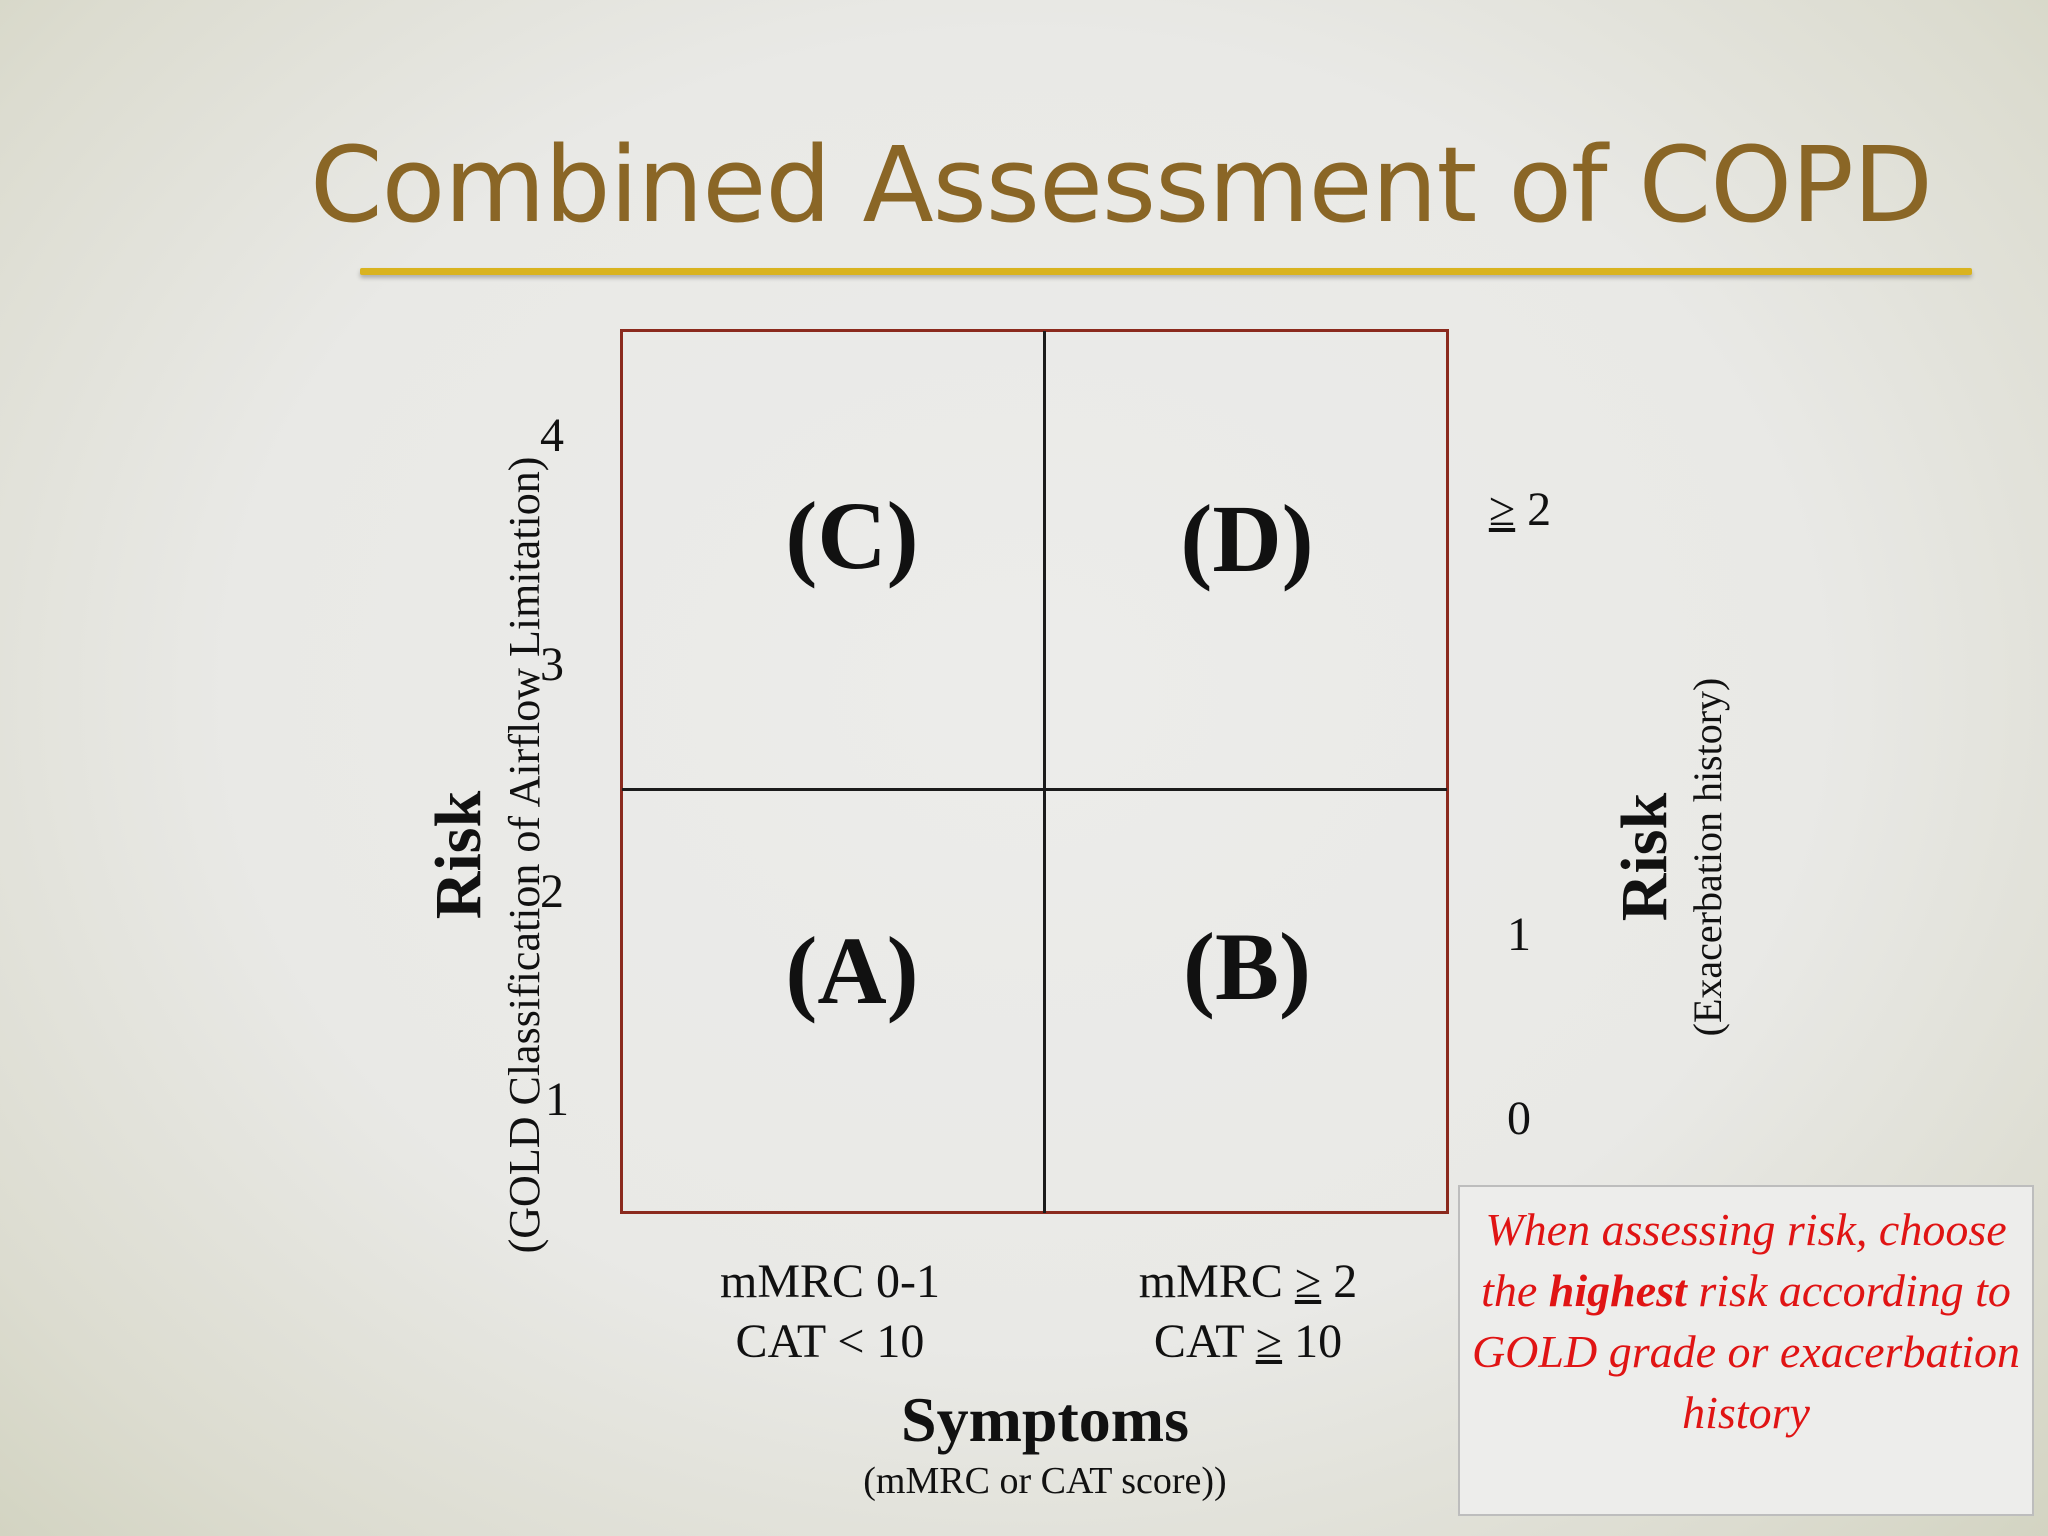 Image resolution: width=2048 pixels, height=1536 pixels. Describe the element at coordinates (1519, 1118) in the screenshot. I see `right-tick-0: 0` at that location.